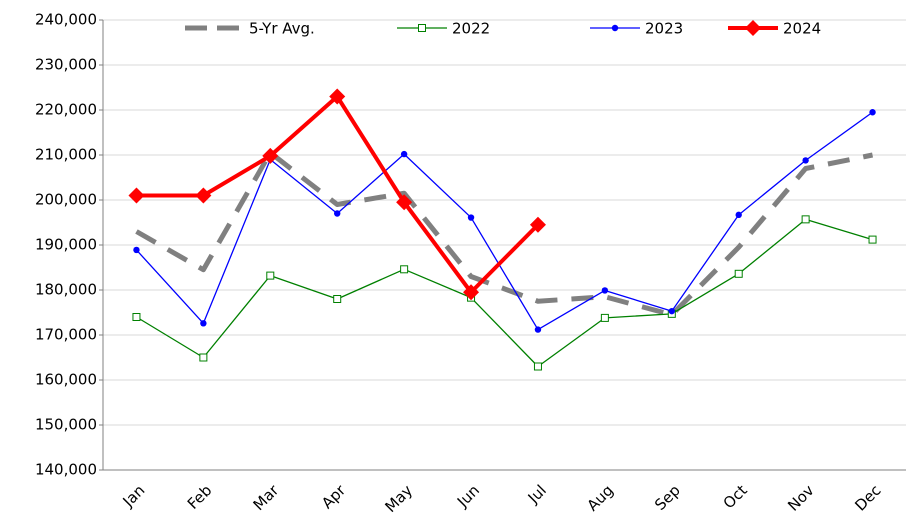  I want to click on x-tick-label: Feb, so click(200, 497).